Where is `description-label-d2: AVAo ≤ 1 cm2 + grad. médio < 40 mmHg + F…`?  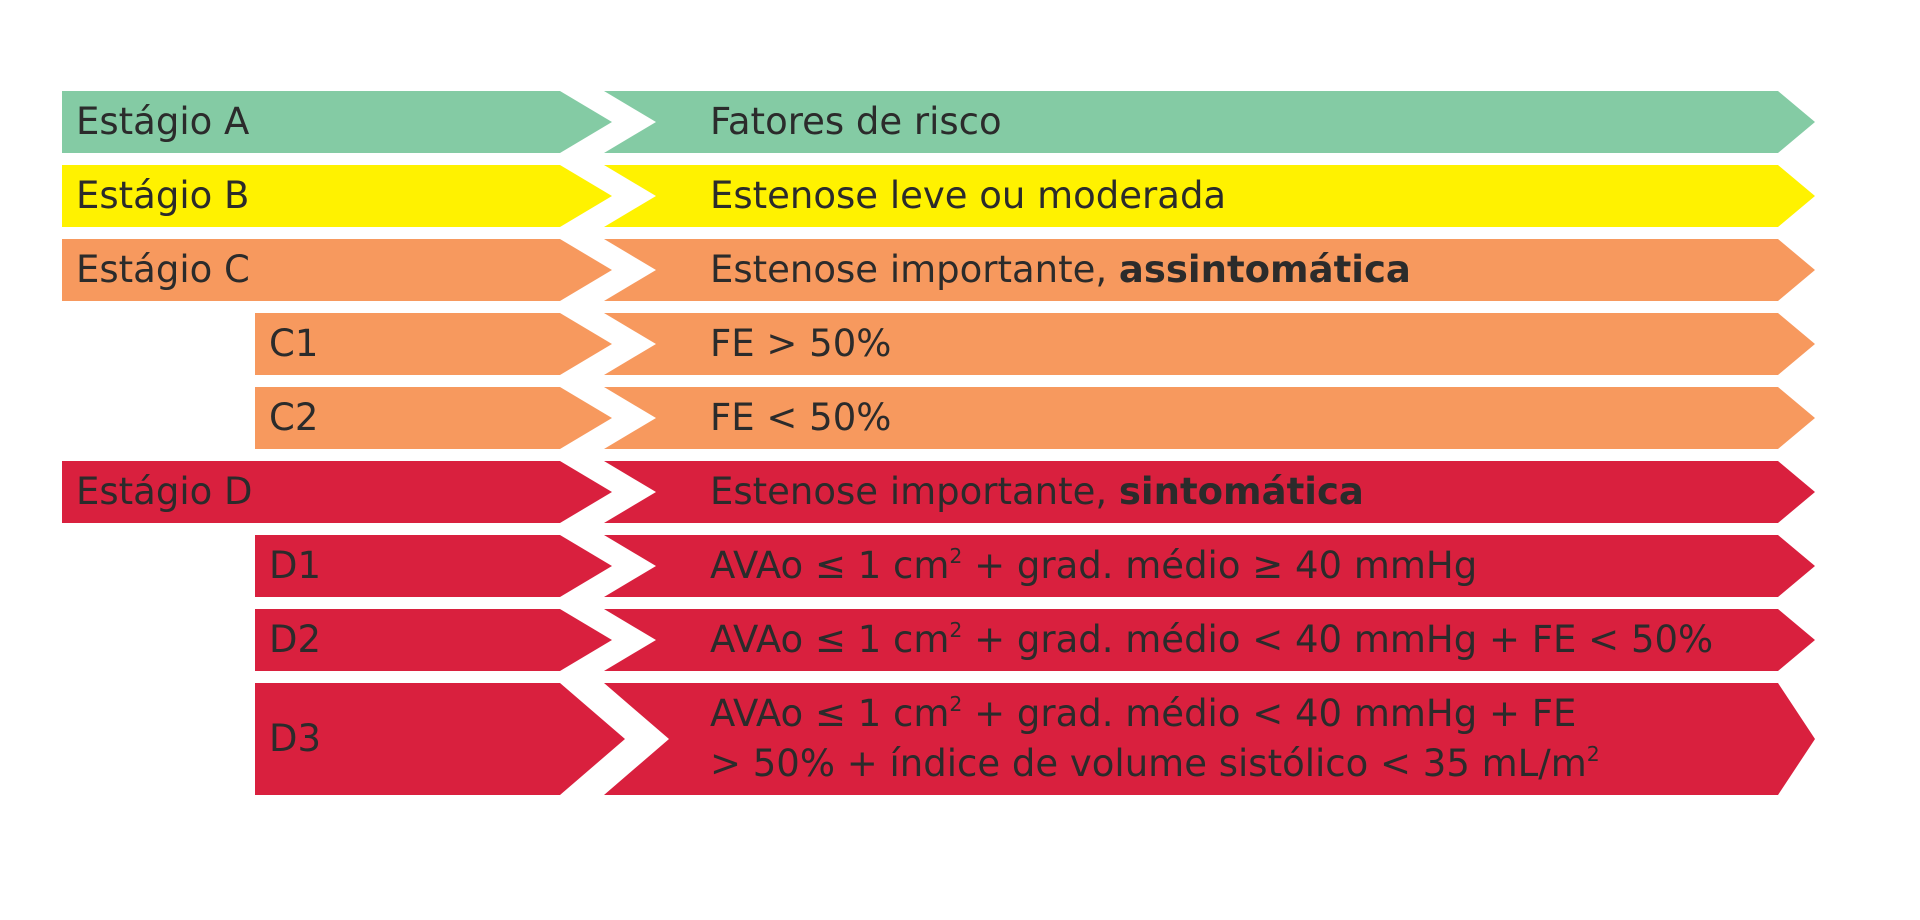
description-label-d2: AVAo ≤ 1 cm2 + grad. médio < 40 mmHg + F… is located at coordinates (1211, 640).